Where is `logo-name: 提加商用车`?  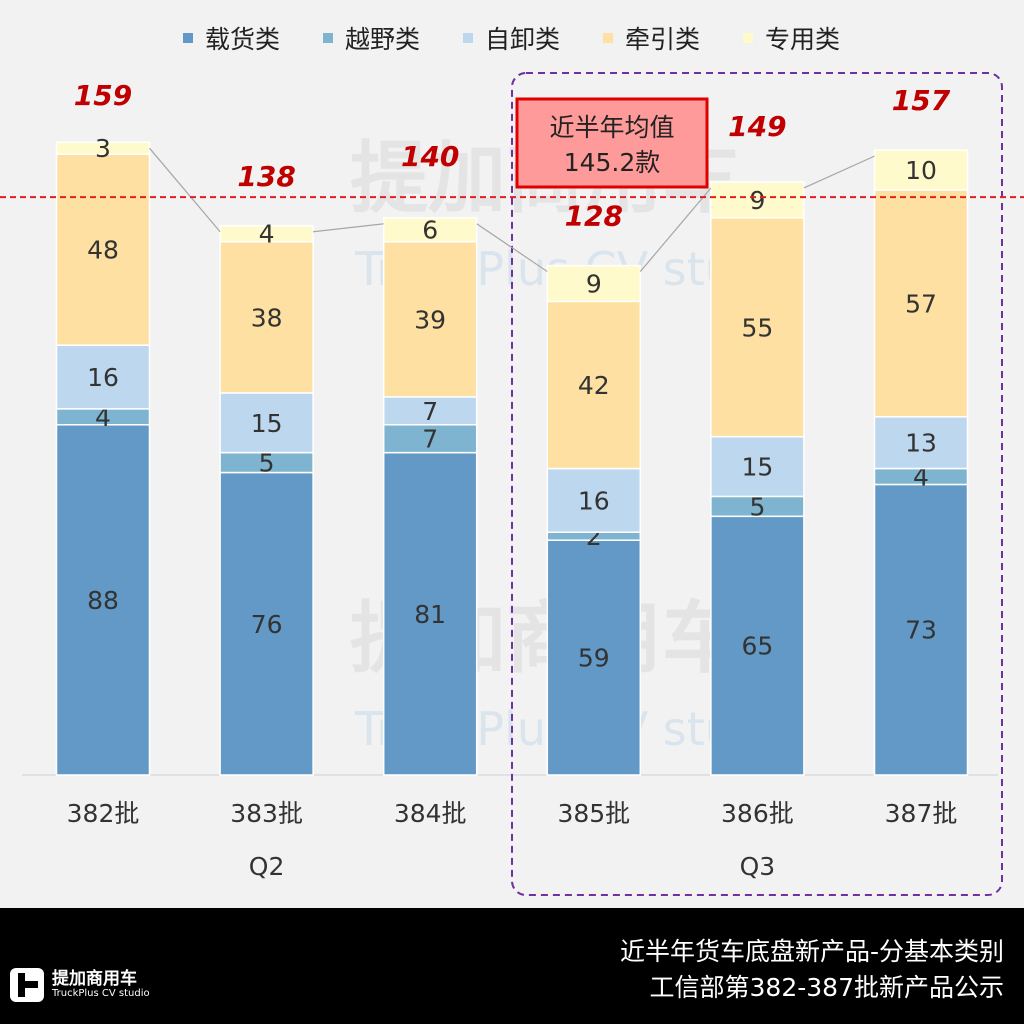
logo-name: 提加商用车 is located at coordinates (94, 979).